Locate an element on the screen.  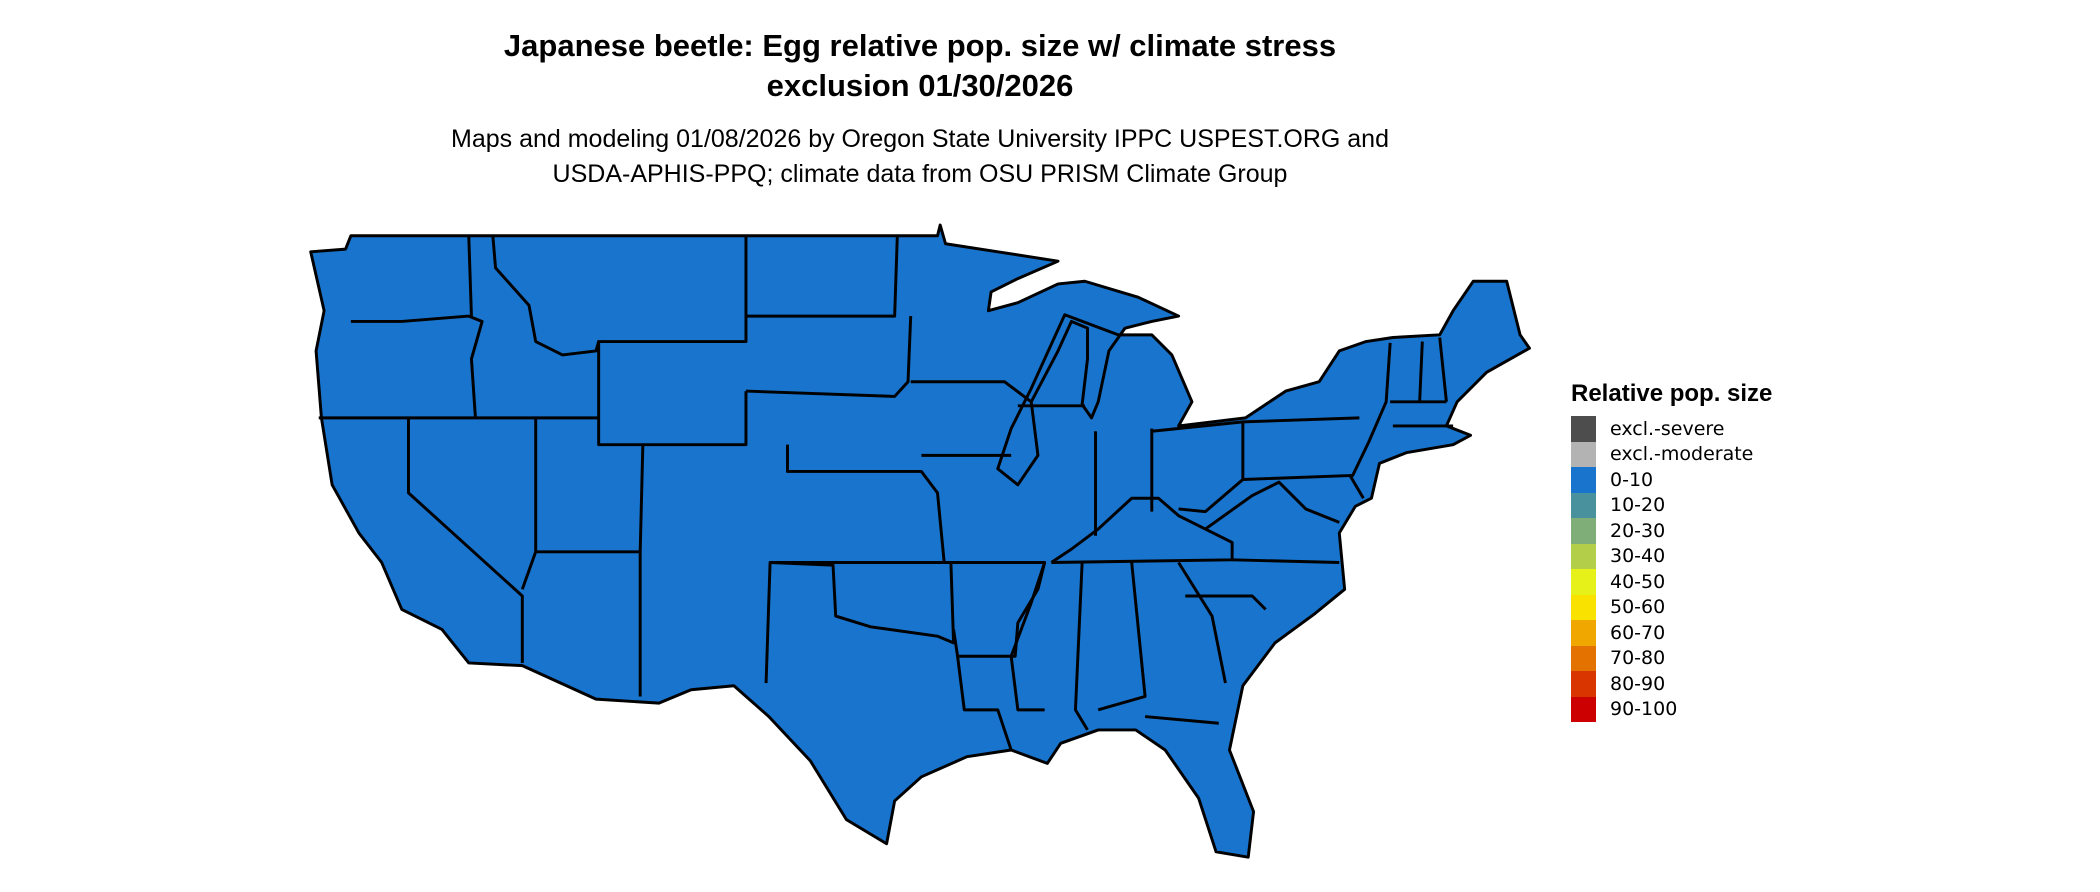
legend-item: 20-30 is located at coordinates (1671, 531).